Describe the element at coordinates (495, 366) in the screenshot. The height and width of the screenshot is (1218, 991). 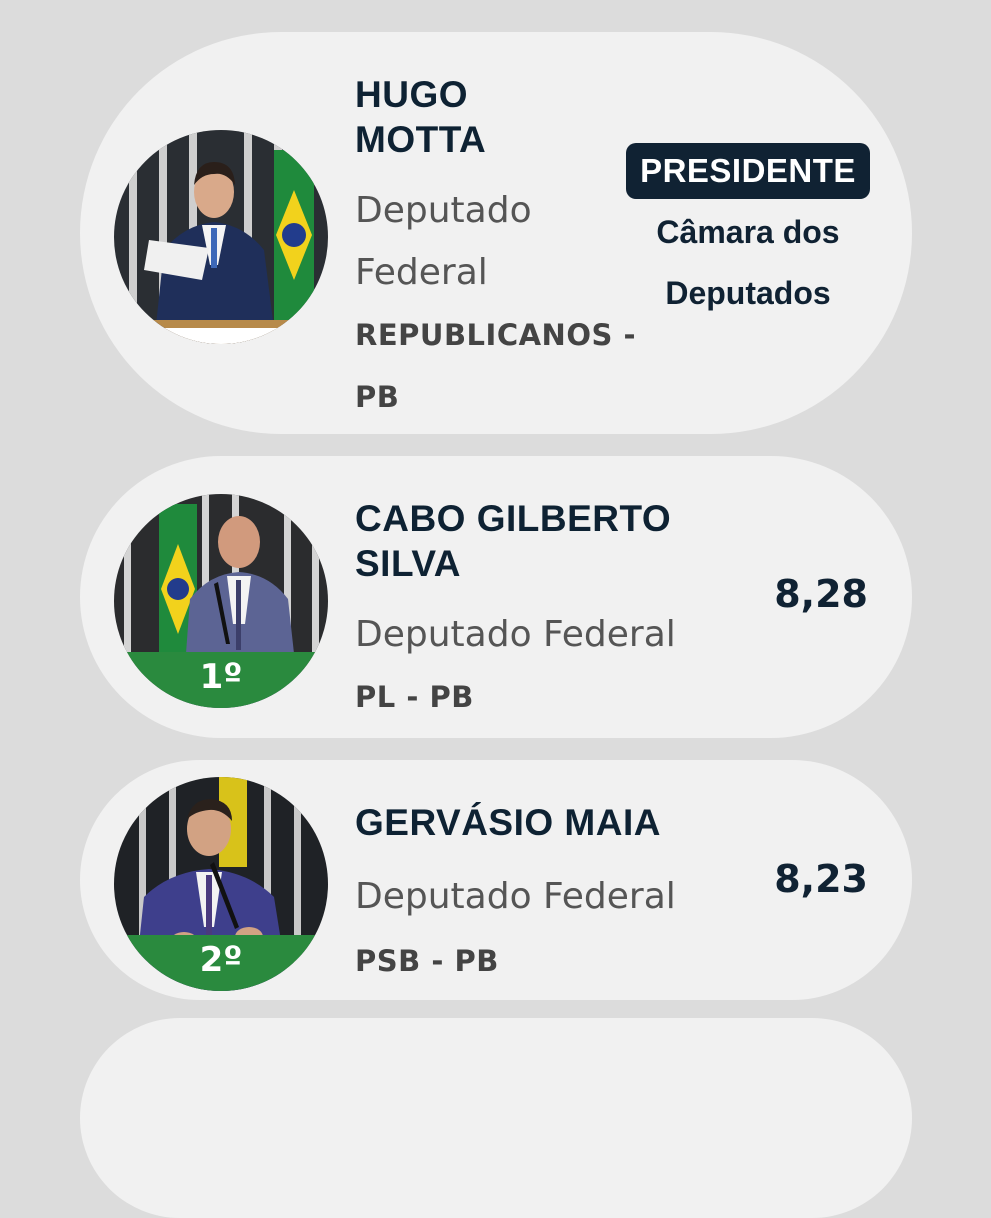
I see `deputy-party: REPUBLICANOS - PB` at that location.